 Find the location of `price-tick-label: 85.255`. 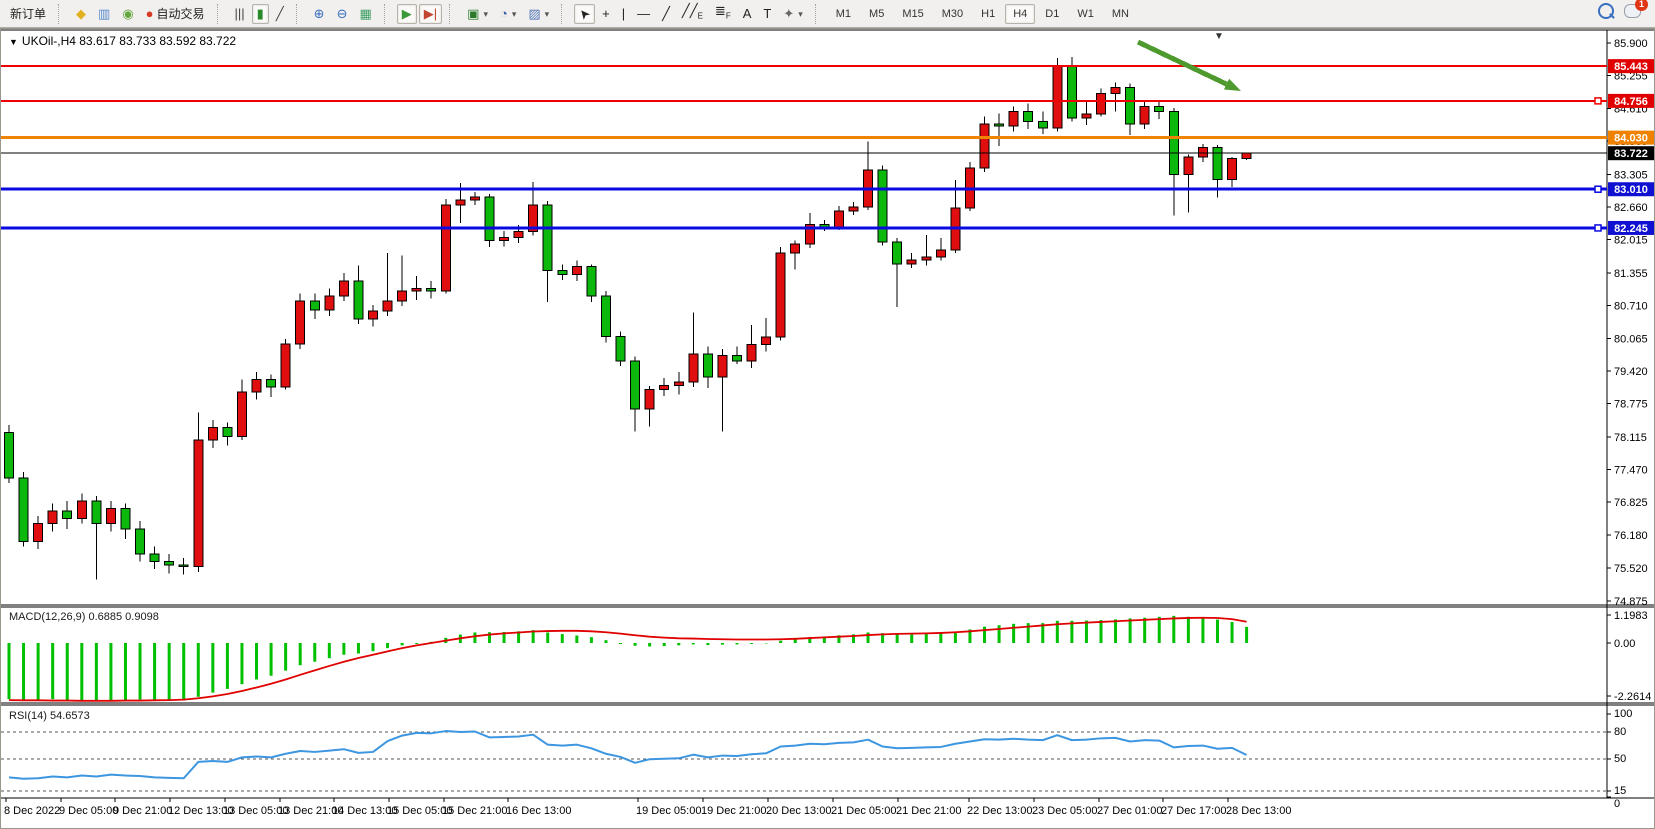

price-tick-label: 85.255 is located at coordinates (1631, 77).